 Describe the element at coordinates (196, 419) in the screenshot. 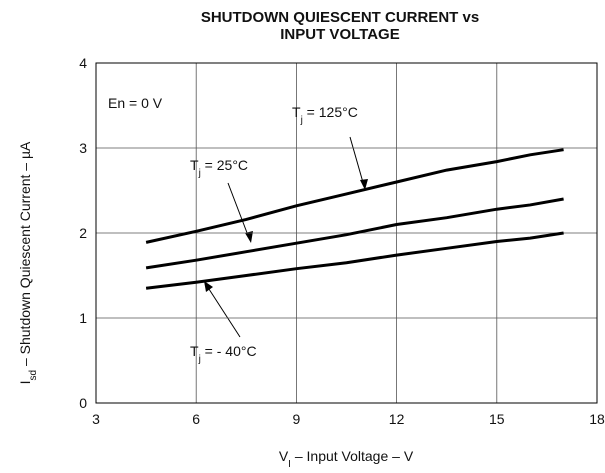

I see `x-tick-label: 6` at that location.